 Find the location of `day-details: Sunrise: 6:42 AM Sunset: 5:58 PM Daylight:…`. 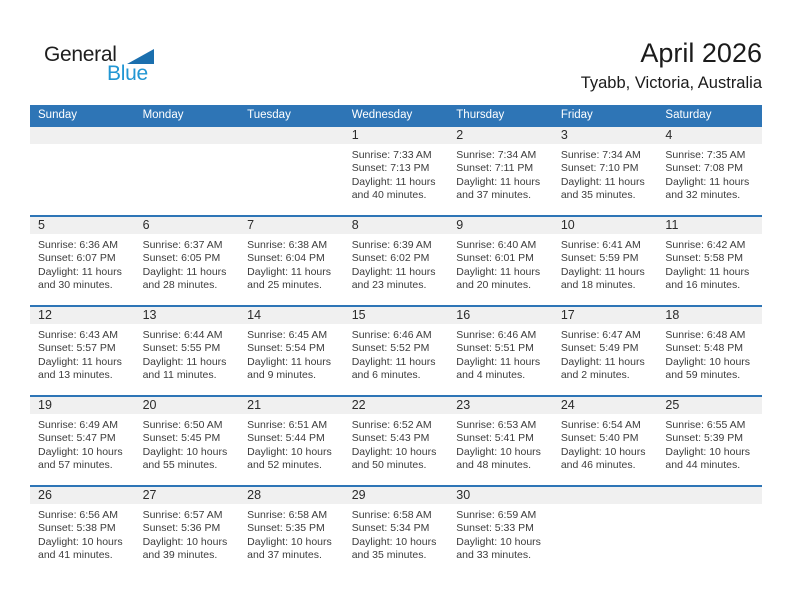

day-details: Sunrise: 6:42 AM Sunset: 5:58 PM Daylight:… is located at coordinates (709, 263).